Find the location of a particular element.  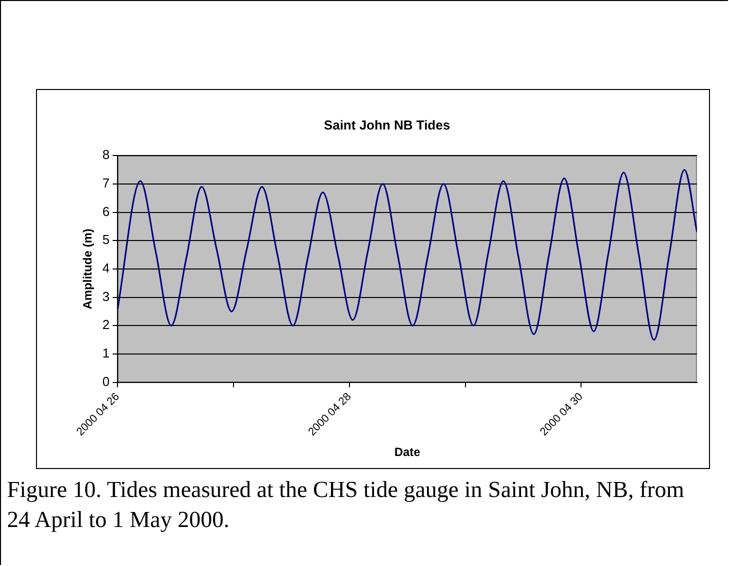

y-tick-label: 3 is located at coordinates (106, 296).